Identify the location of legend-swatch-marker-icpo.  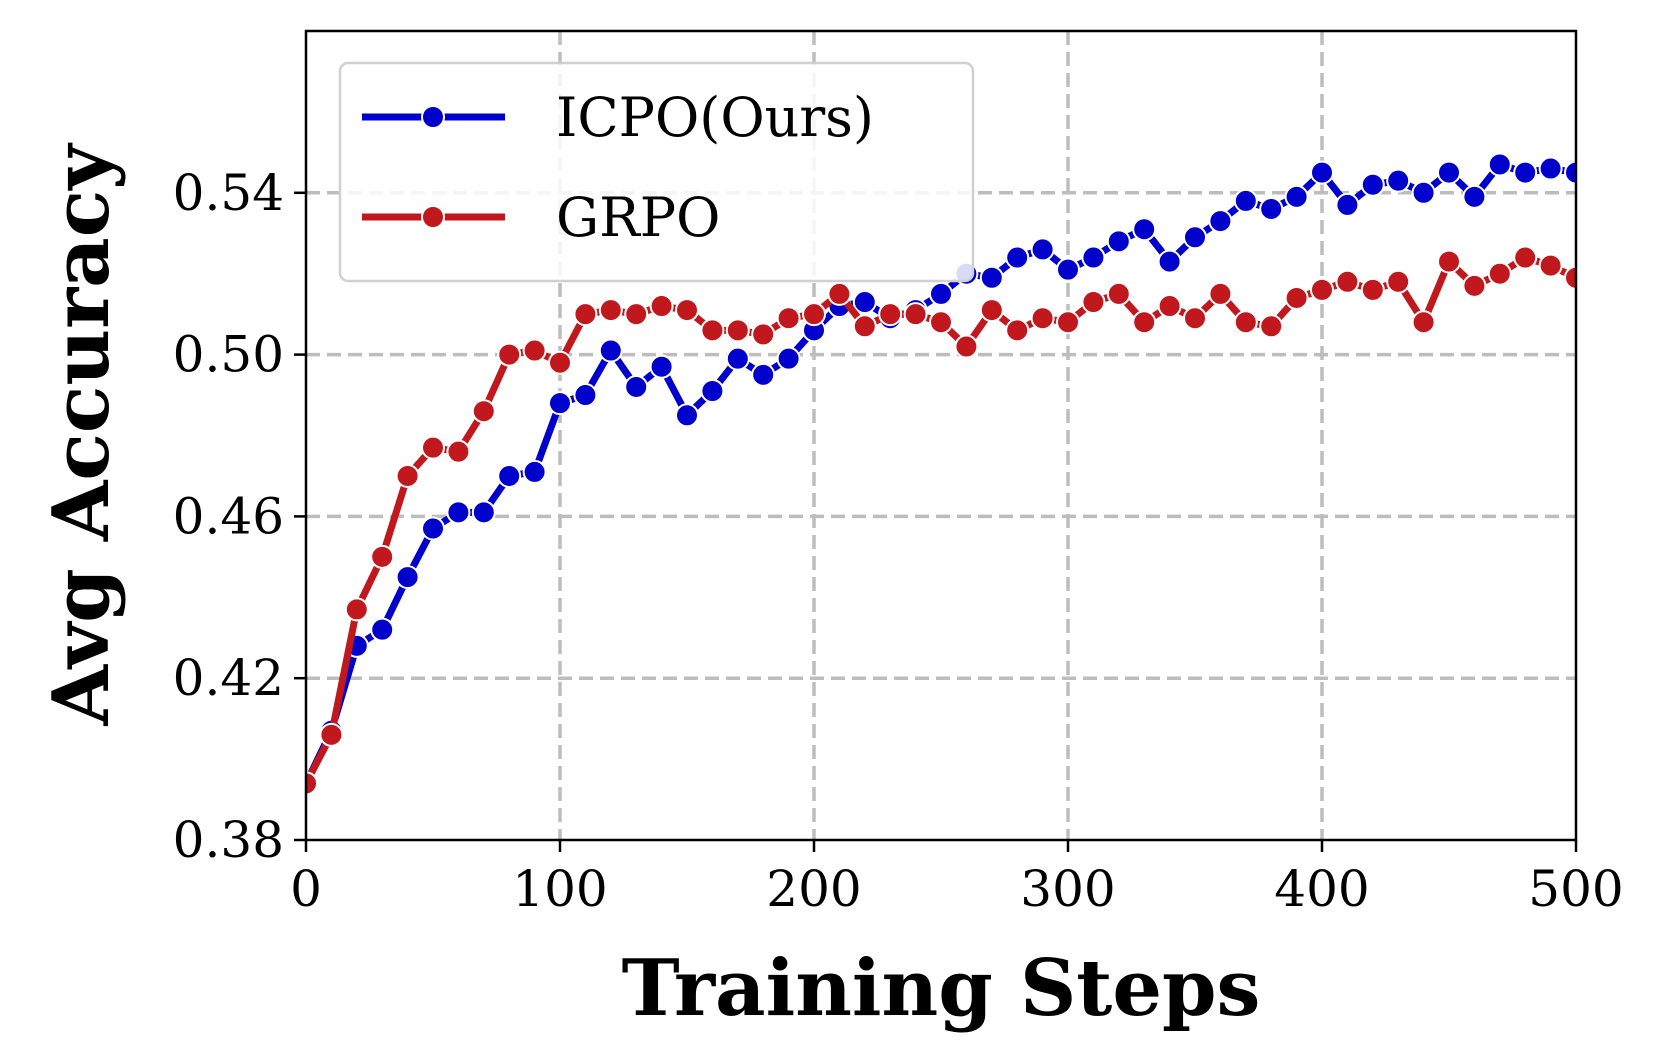
(433, 117).